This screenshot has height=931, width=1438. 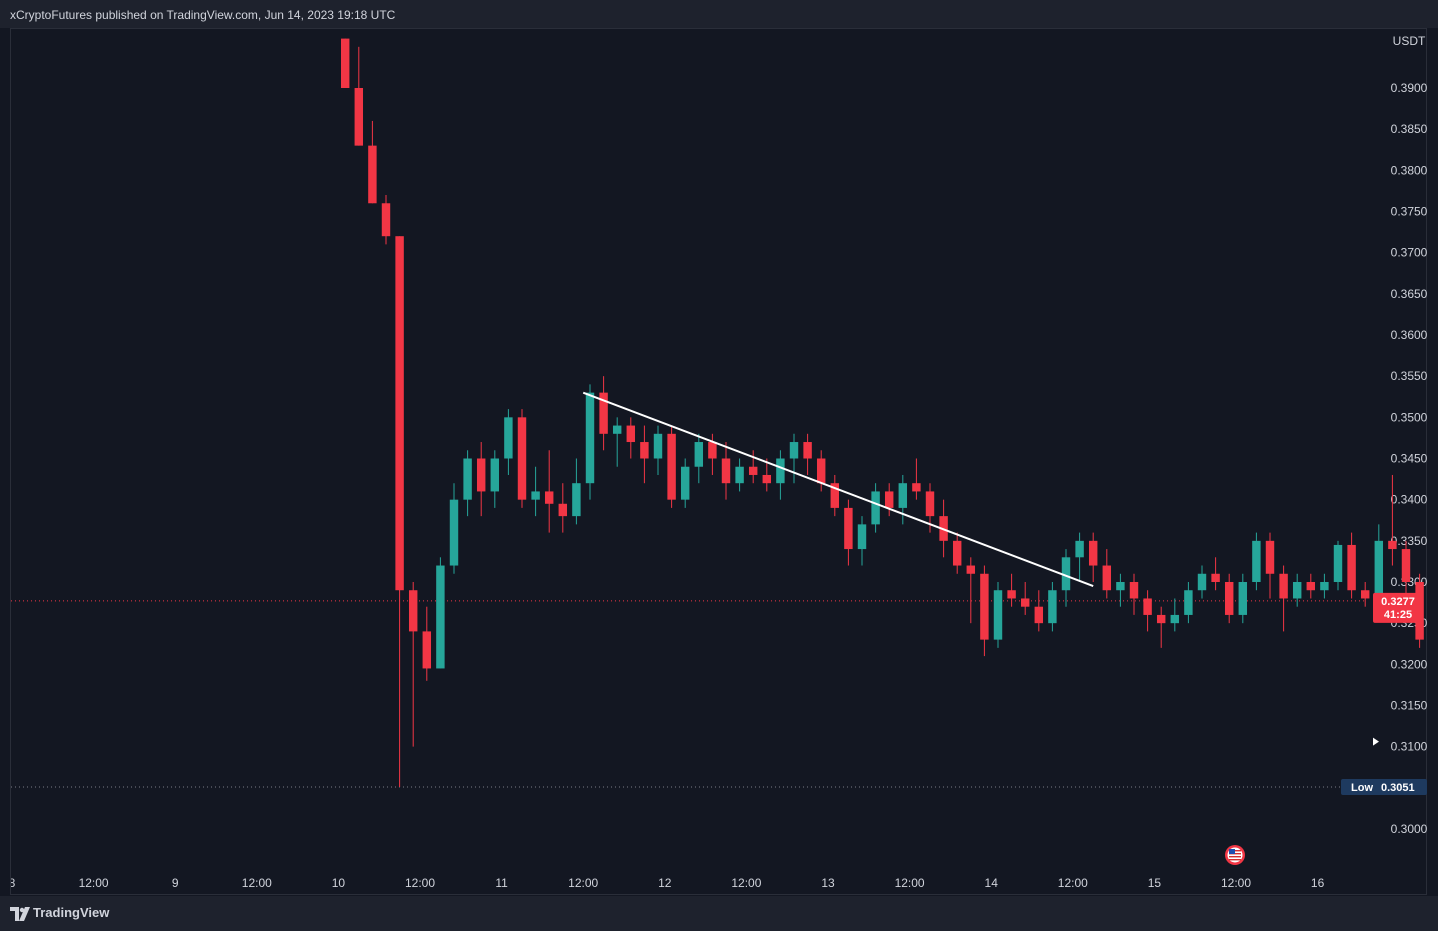 I want to click on low-label: Low, so click(x=1362, y=788).